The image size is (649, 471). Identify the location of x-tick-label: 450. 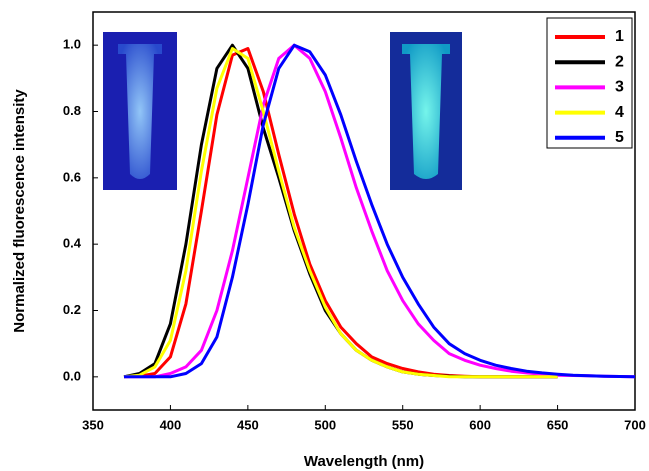
(248, 424).